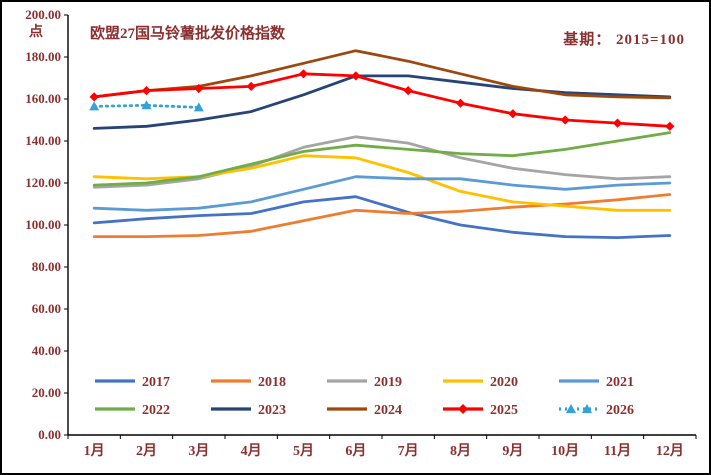  I want to click on y-tick-label: 60.00, so click(46, 308).